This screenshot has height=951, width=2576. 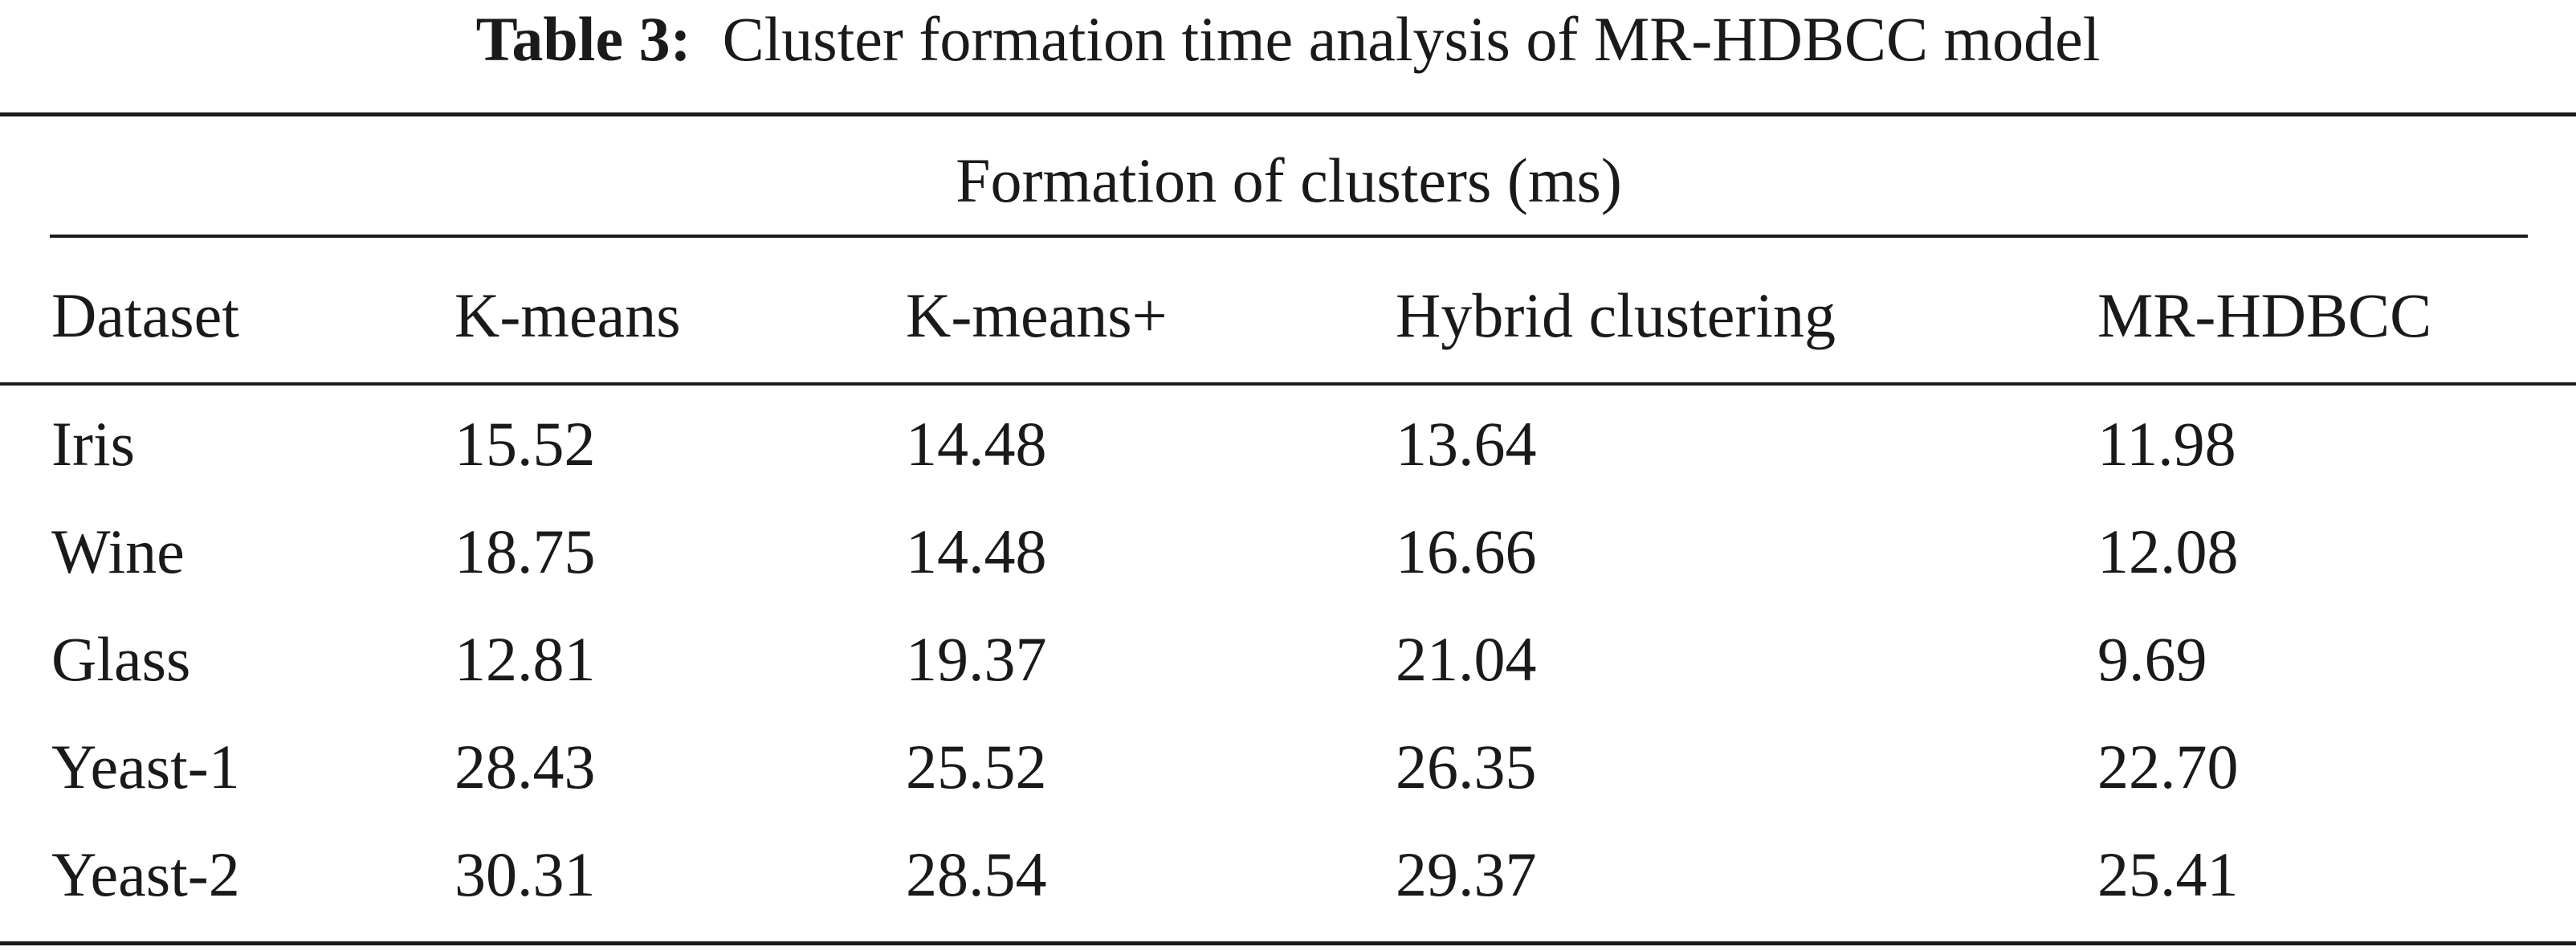 I want to click on row-hybrid-clustering-cell: 13.64, so click(x=1466, y=444).